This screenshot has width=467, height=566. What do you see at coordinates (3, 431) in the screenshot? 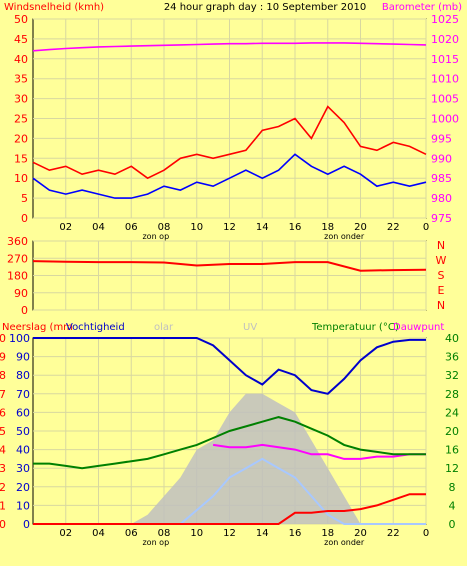
I see `rain-tick-label: 5` at bounding box center [3, 431].